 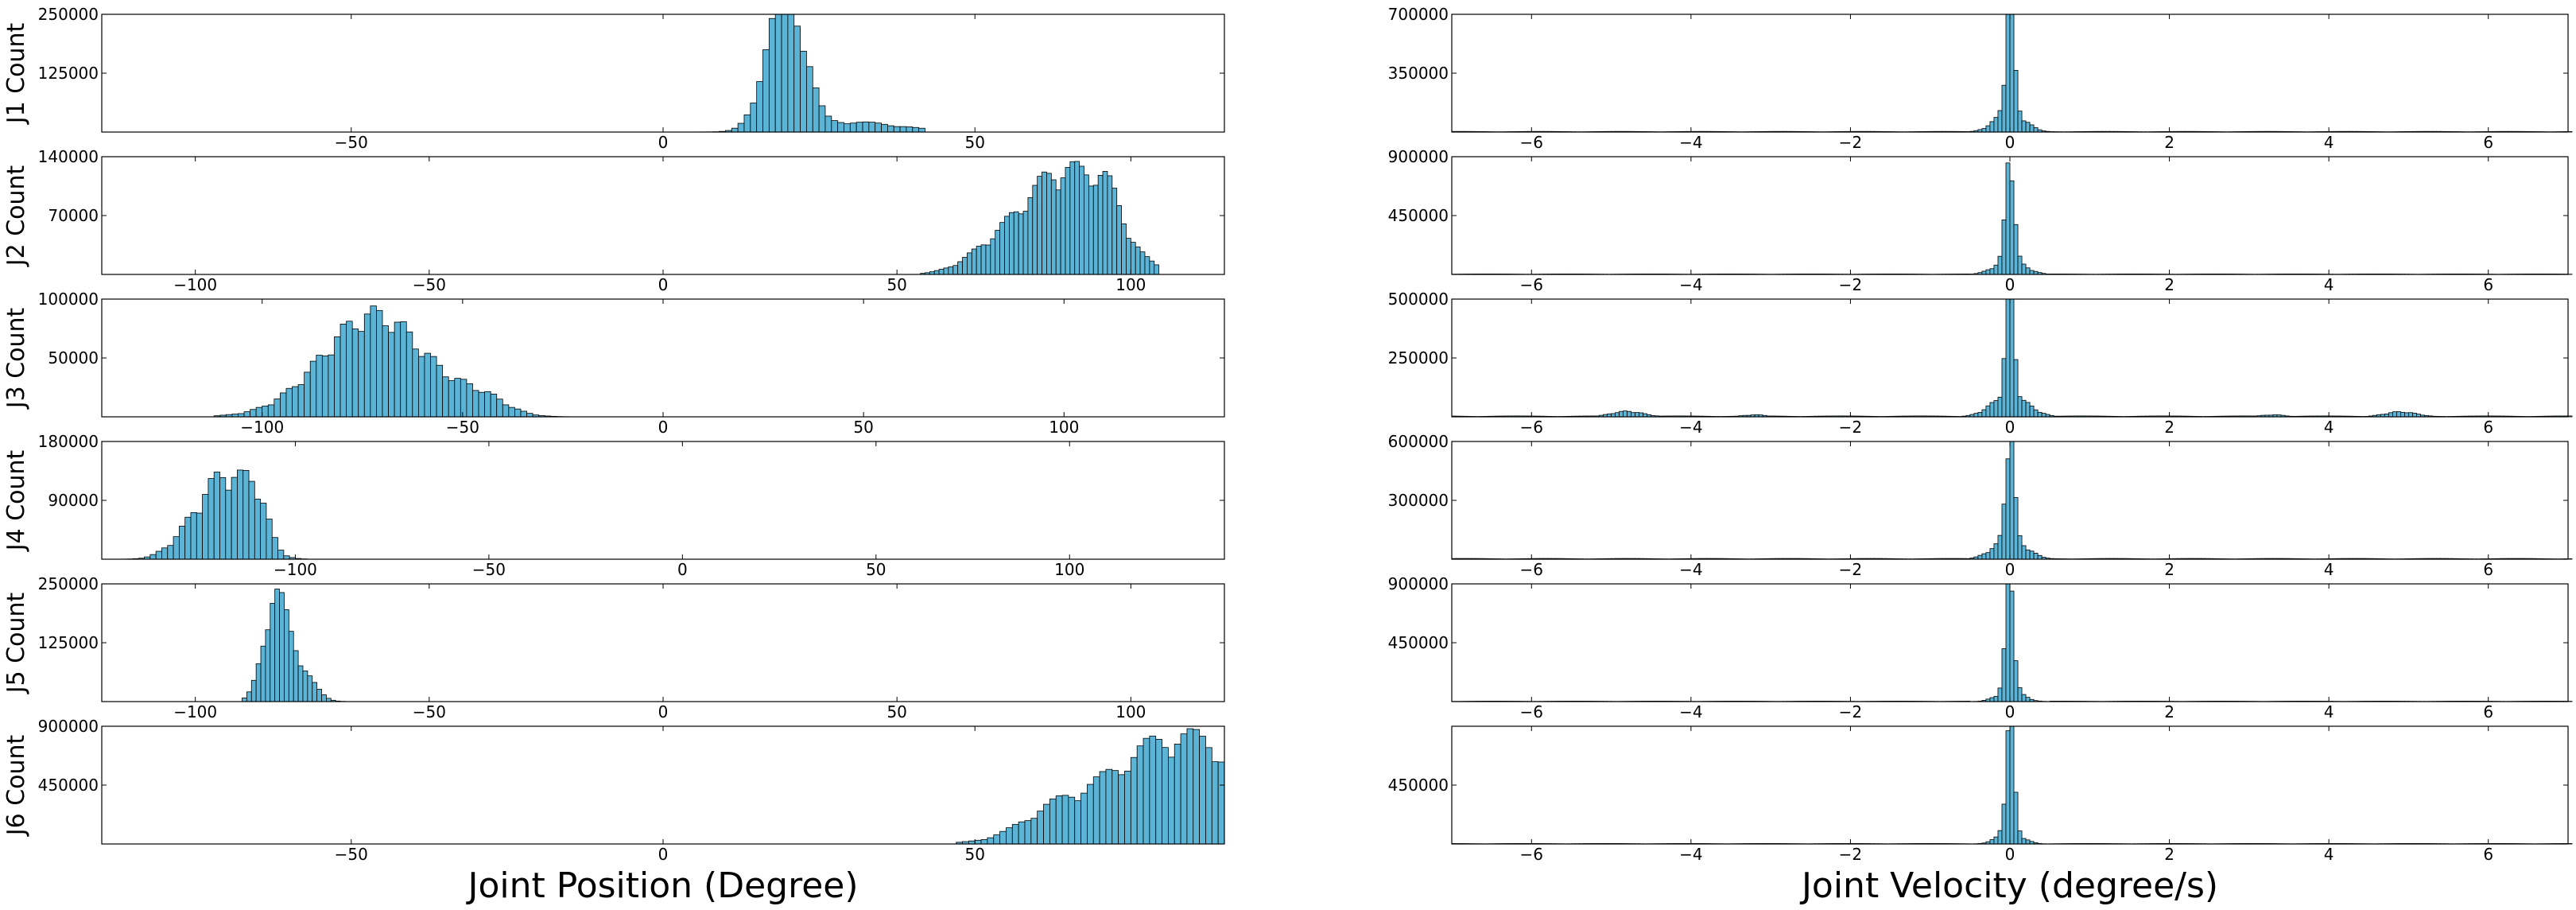 What do you see at coordinates (16, 216) in the screenshot?
I see `y-axis-label: J2 Count` at bounding box center [16, 216].